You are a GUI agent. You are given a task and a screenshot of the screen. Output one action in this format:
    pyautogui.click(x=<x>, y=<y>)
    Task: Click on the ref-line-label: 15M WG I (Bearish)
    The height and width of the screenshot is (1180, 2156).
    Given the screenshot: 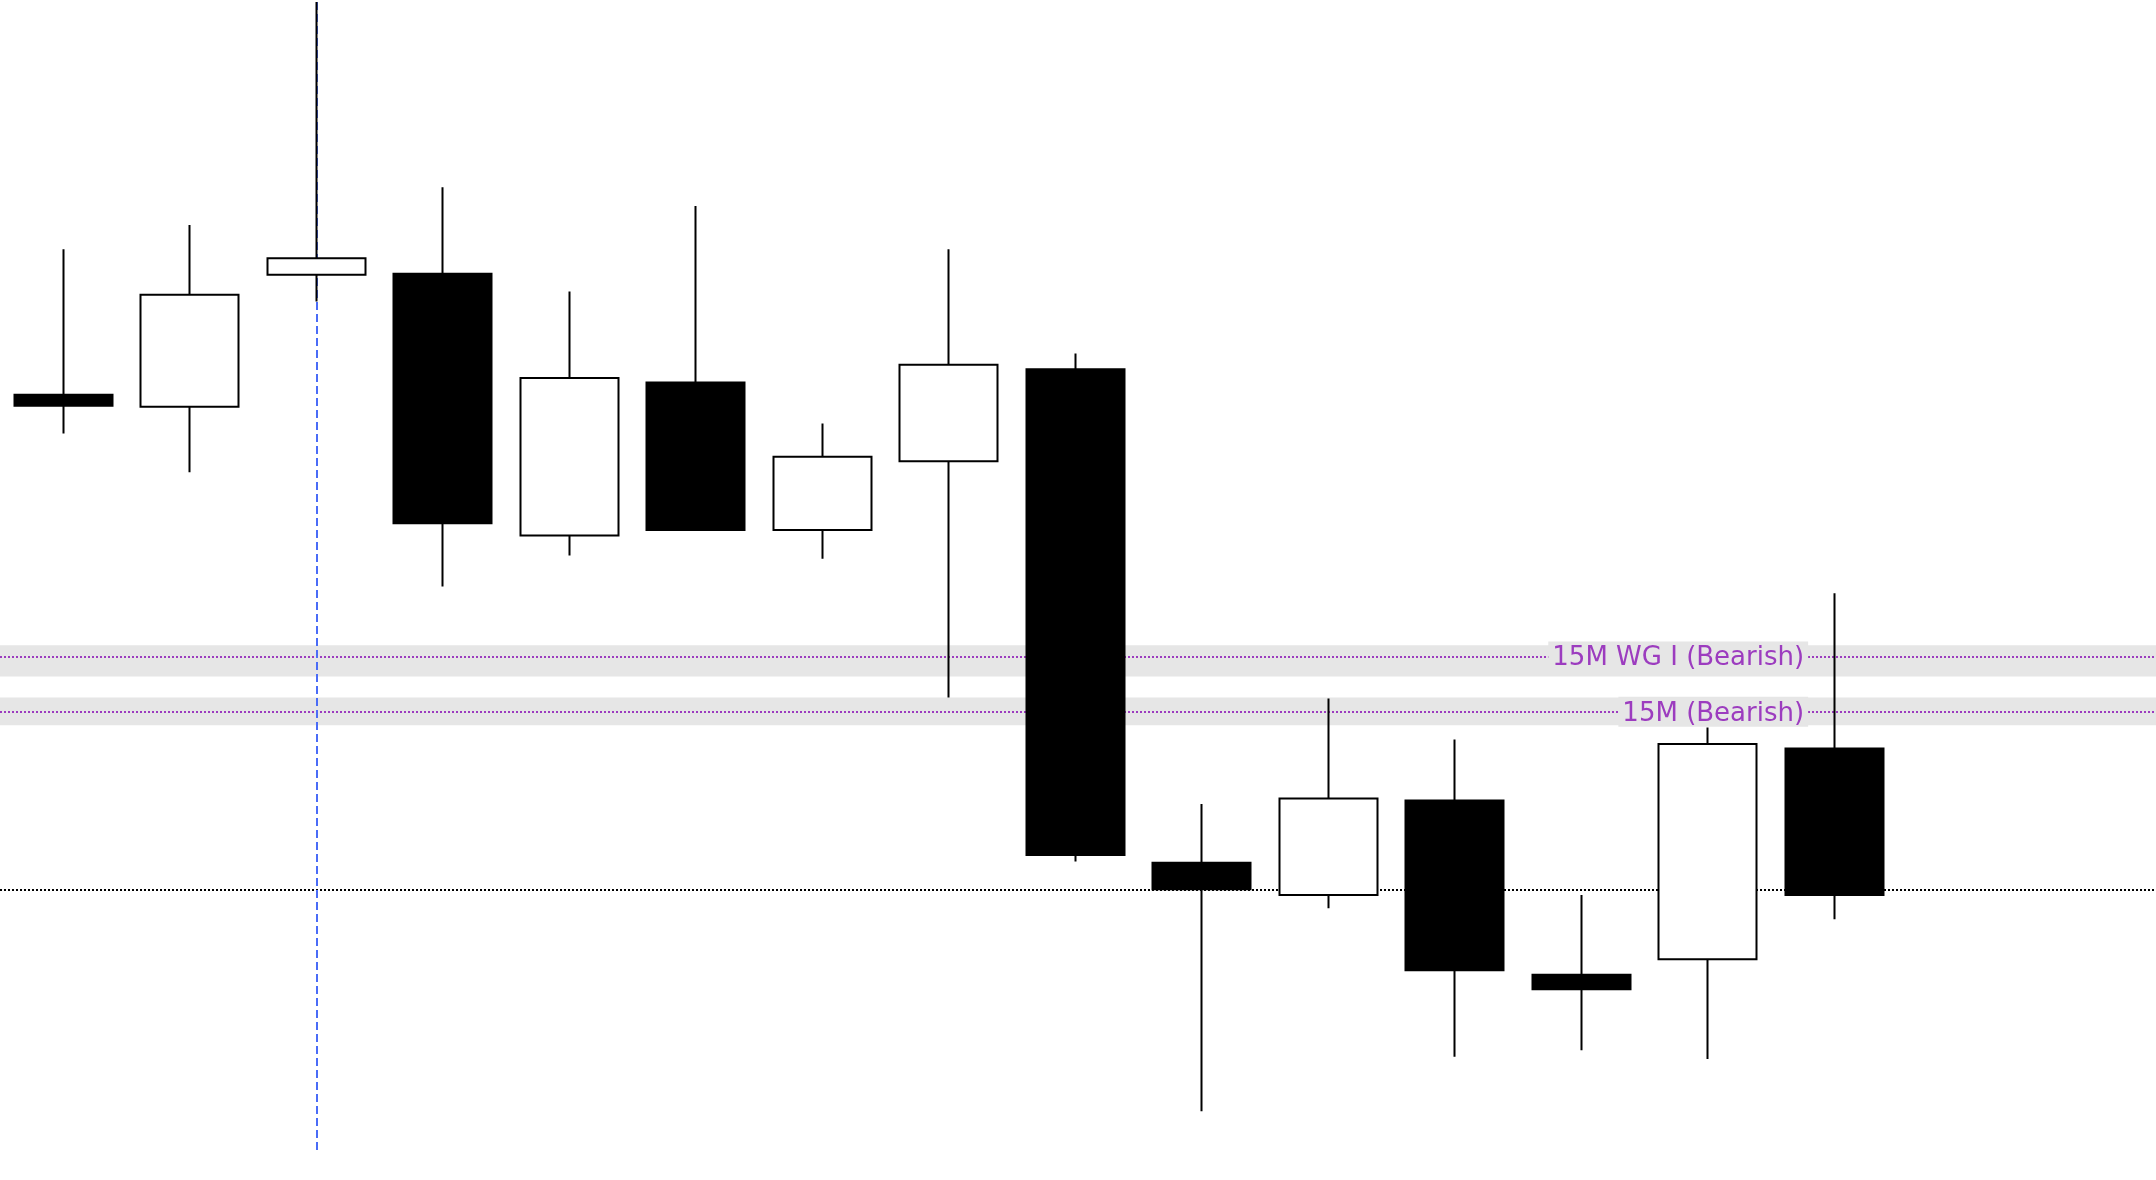 What is the action you would take?
    pyautogui.click(x=1678, y=656)
    